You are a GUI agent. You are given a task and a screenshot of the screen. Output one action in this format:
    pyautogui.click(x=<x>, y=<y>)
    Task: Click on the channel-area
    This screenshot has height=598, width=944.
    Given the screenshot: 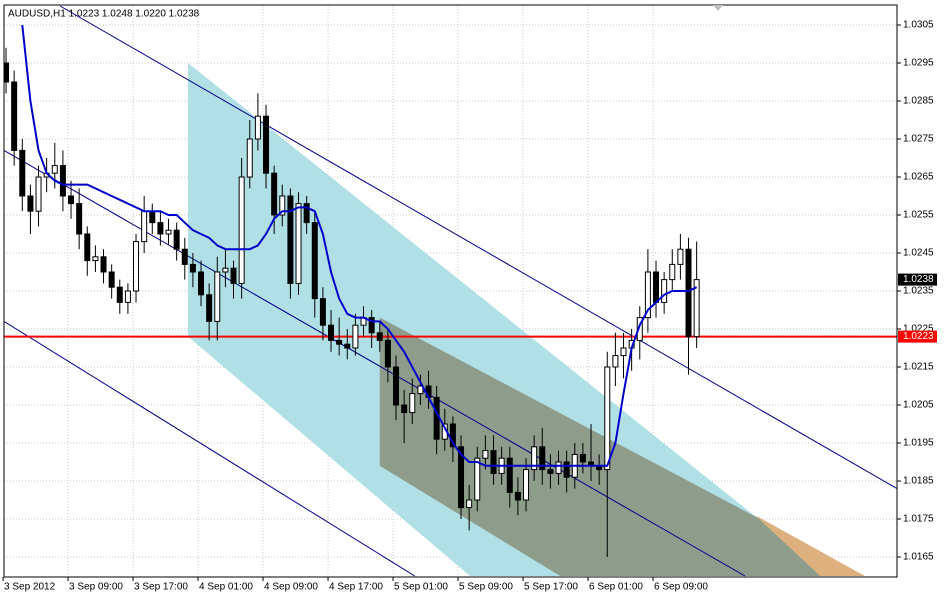 What is the action you would take?
    pyautogui.click(x=810, y=545)
    